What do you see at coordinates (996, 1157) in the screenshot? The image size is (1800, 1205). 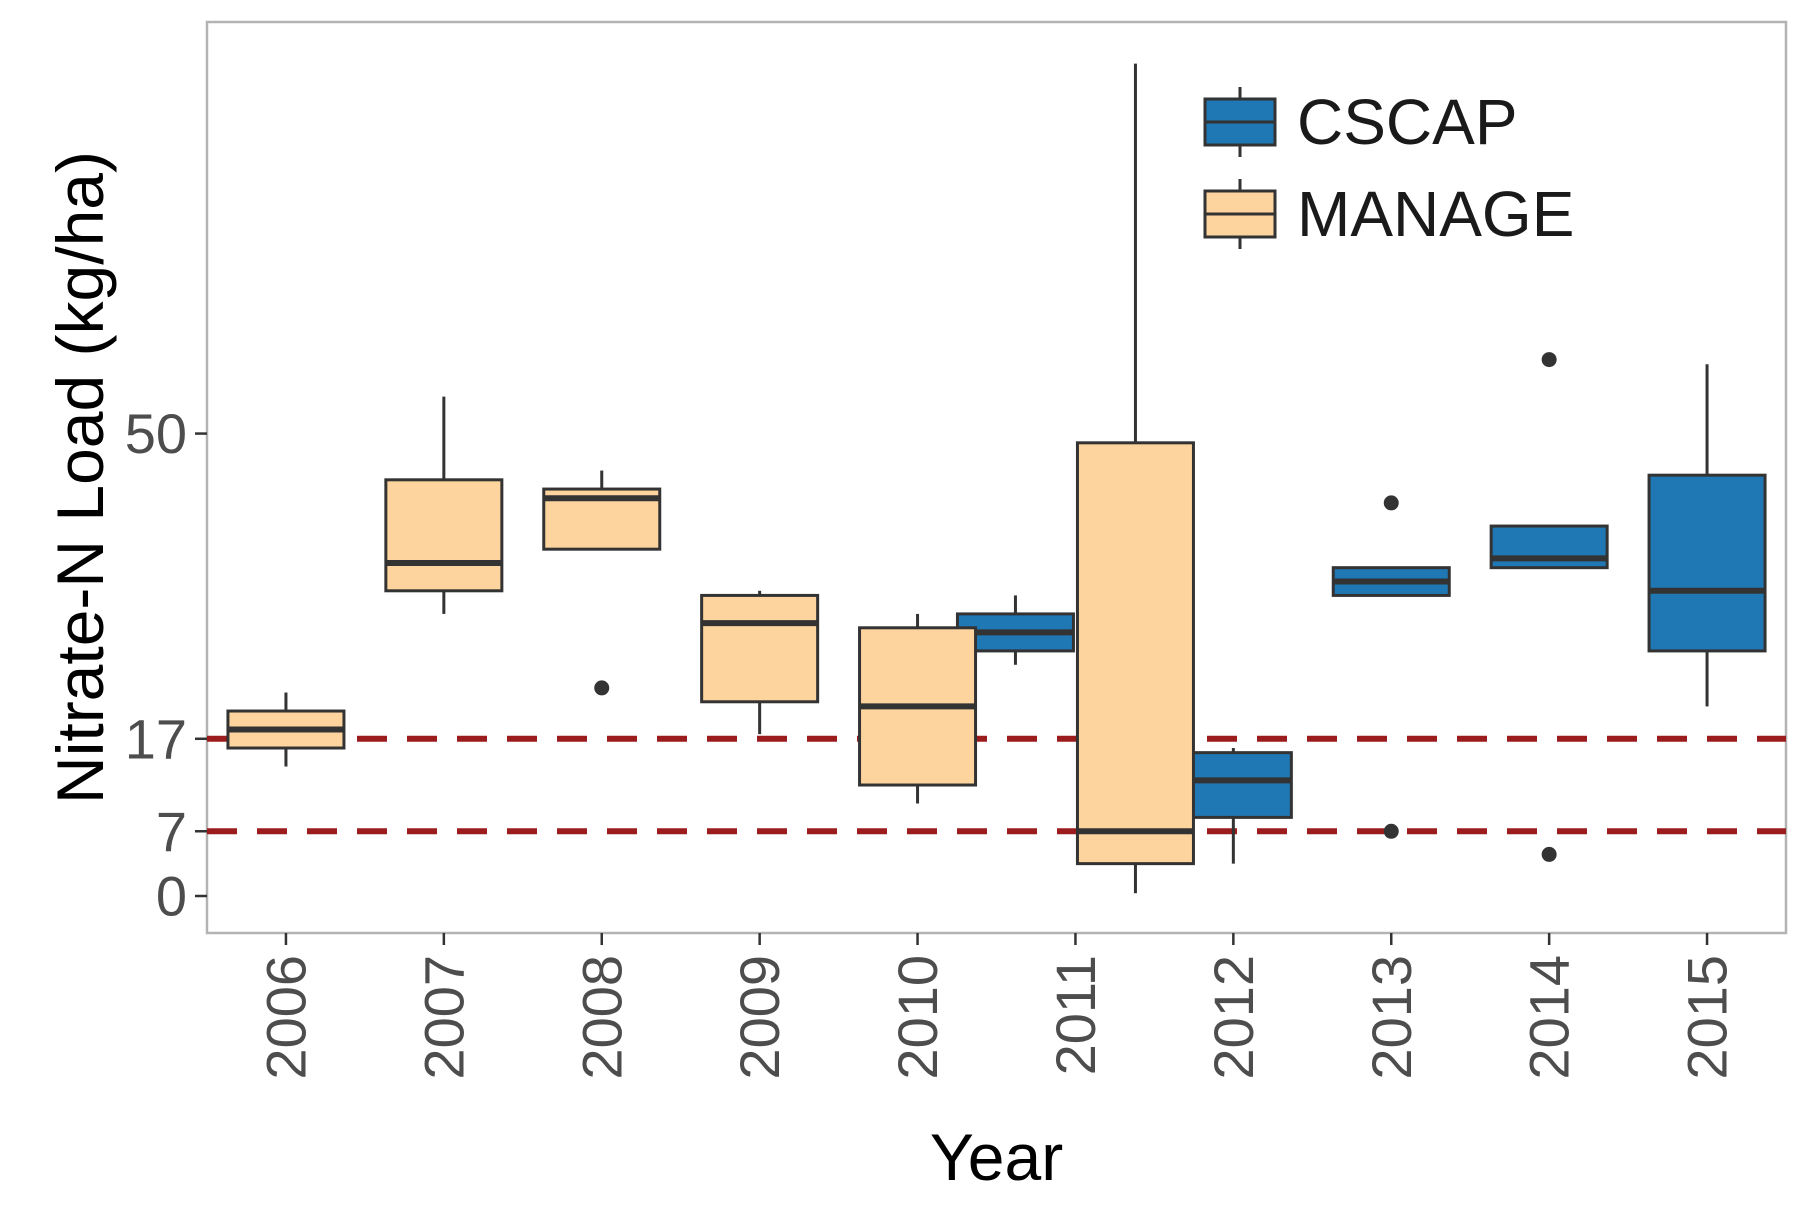 I see `x-axis-title: Year` at bounding box center [996, 1157].